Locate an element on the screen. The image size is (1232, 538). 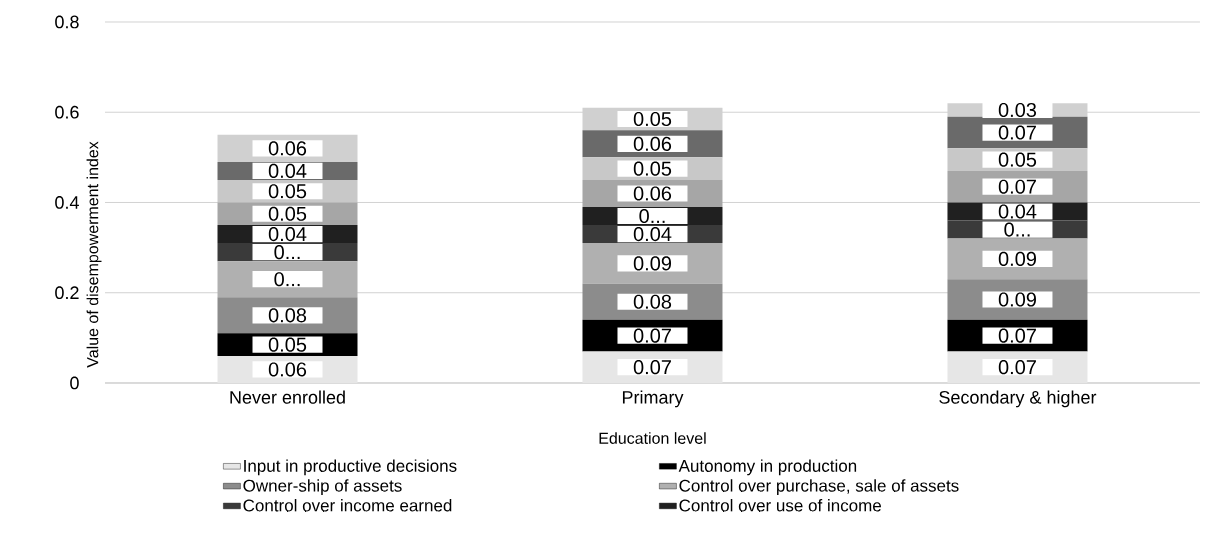
y-tick-label: 0.2 is located at coordinates (67, 293).